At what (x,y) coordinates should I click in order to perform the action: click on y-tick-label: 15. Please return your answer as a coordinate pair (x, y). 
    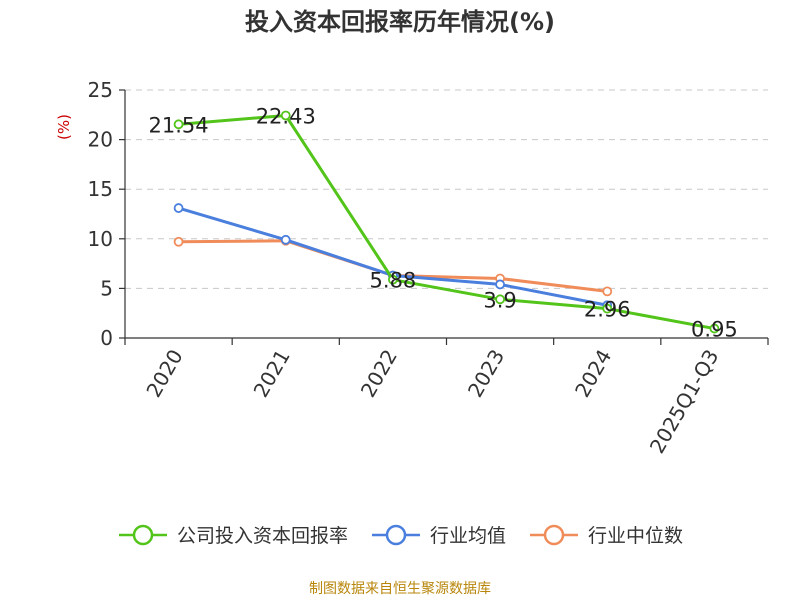
    Looking at the image, I should click on (100, 189).